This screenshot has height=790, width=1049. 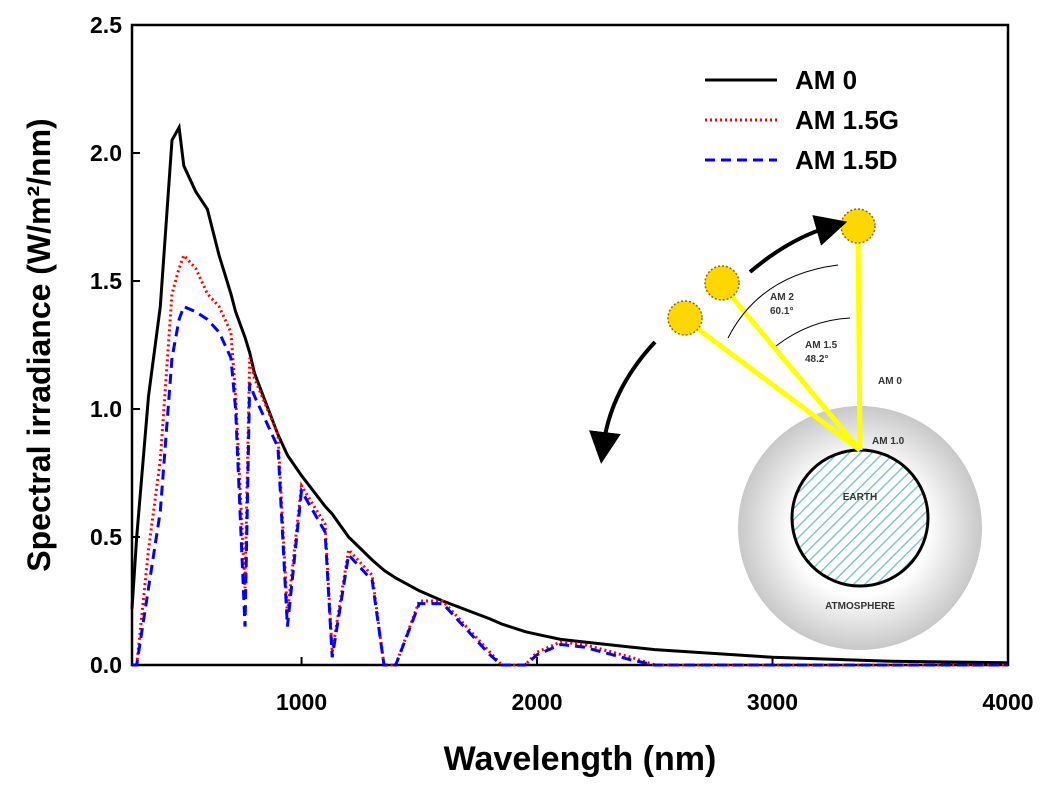 I want to click on x-axis-title: Wavelength (nm), so click(x=580, y=759).